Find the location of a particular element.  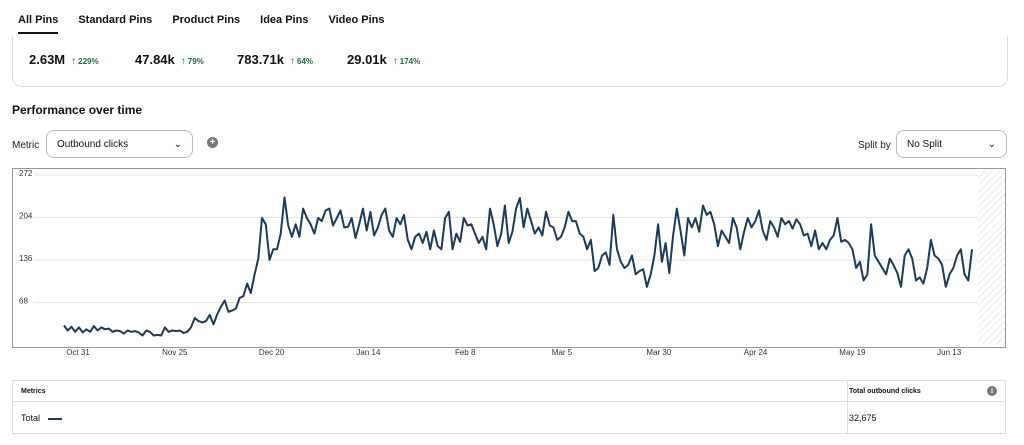

x-tick-label: Apr 24 is located at coordinates (755, 352).